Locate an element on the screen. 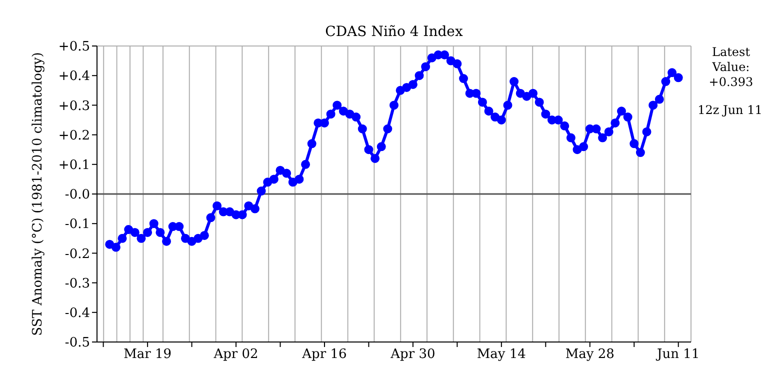 This screenshot has width=768, height=384. y-tick-label: +0.4 is located at coordinates (74, 76).